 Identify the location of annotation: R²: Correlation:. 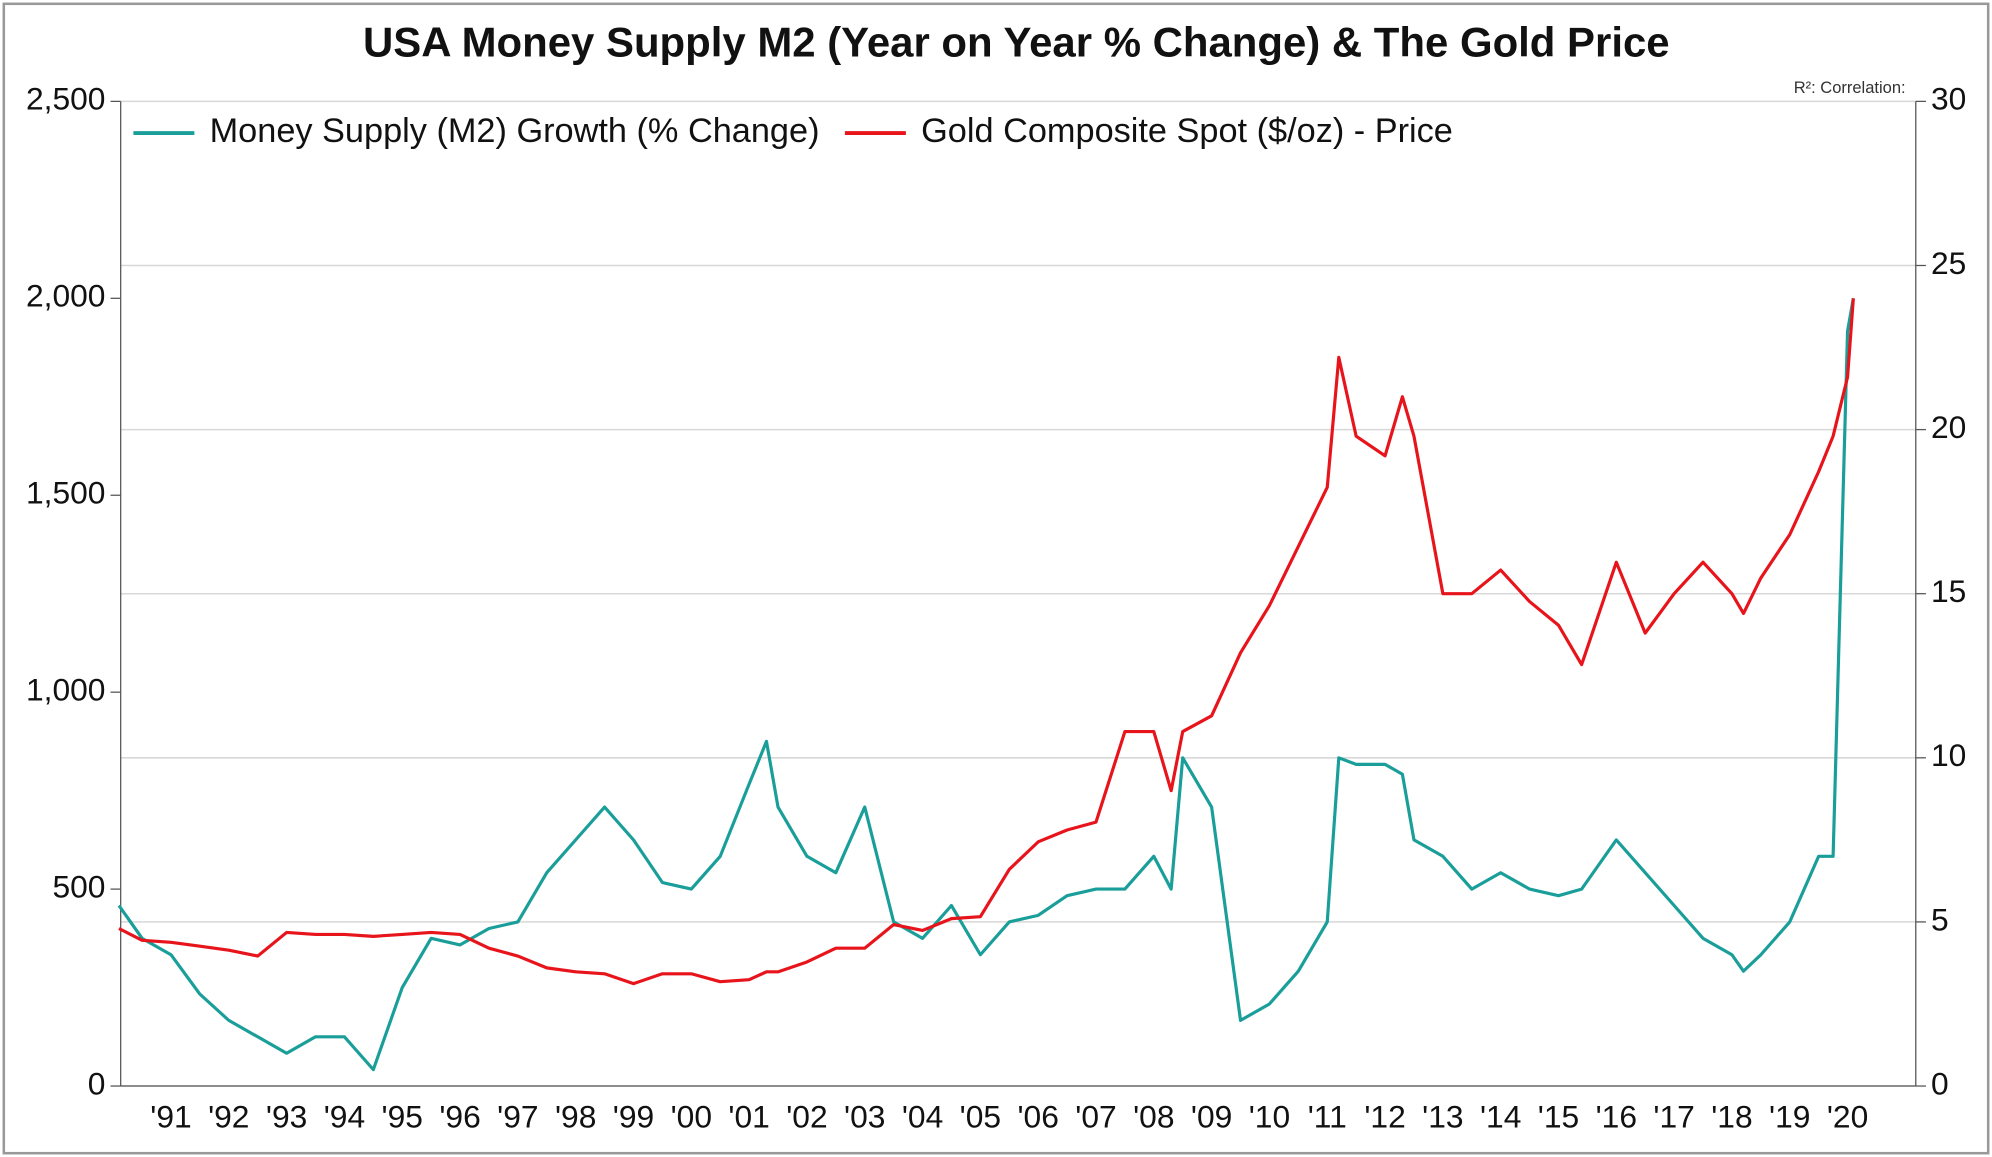
(1850, 88).